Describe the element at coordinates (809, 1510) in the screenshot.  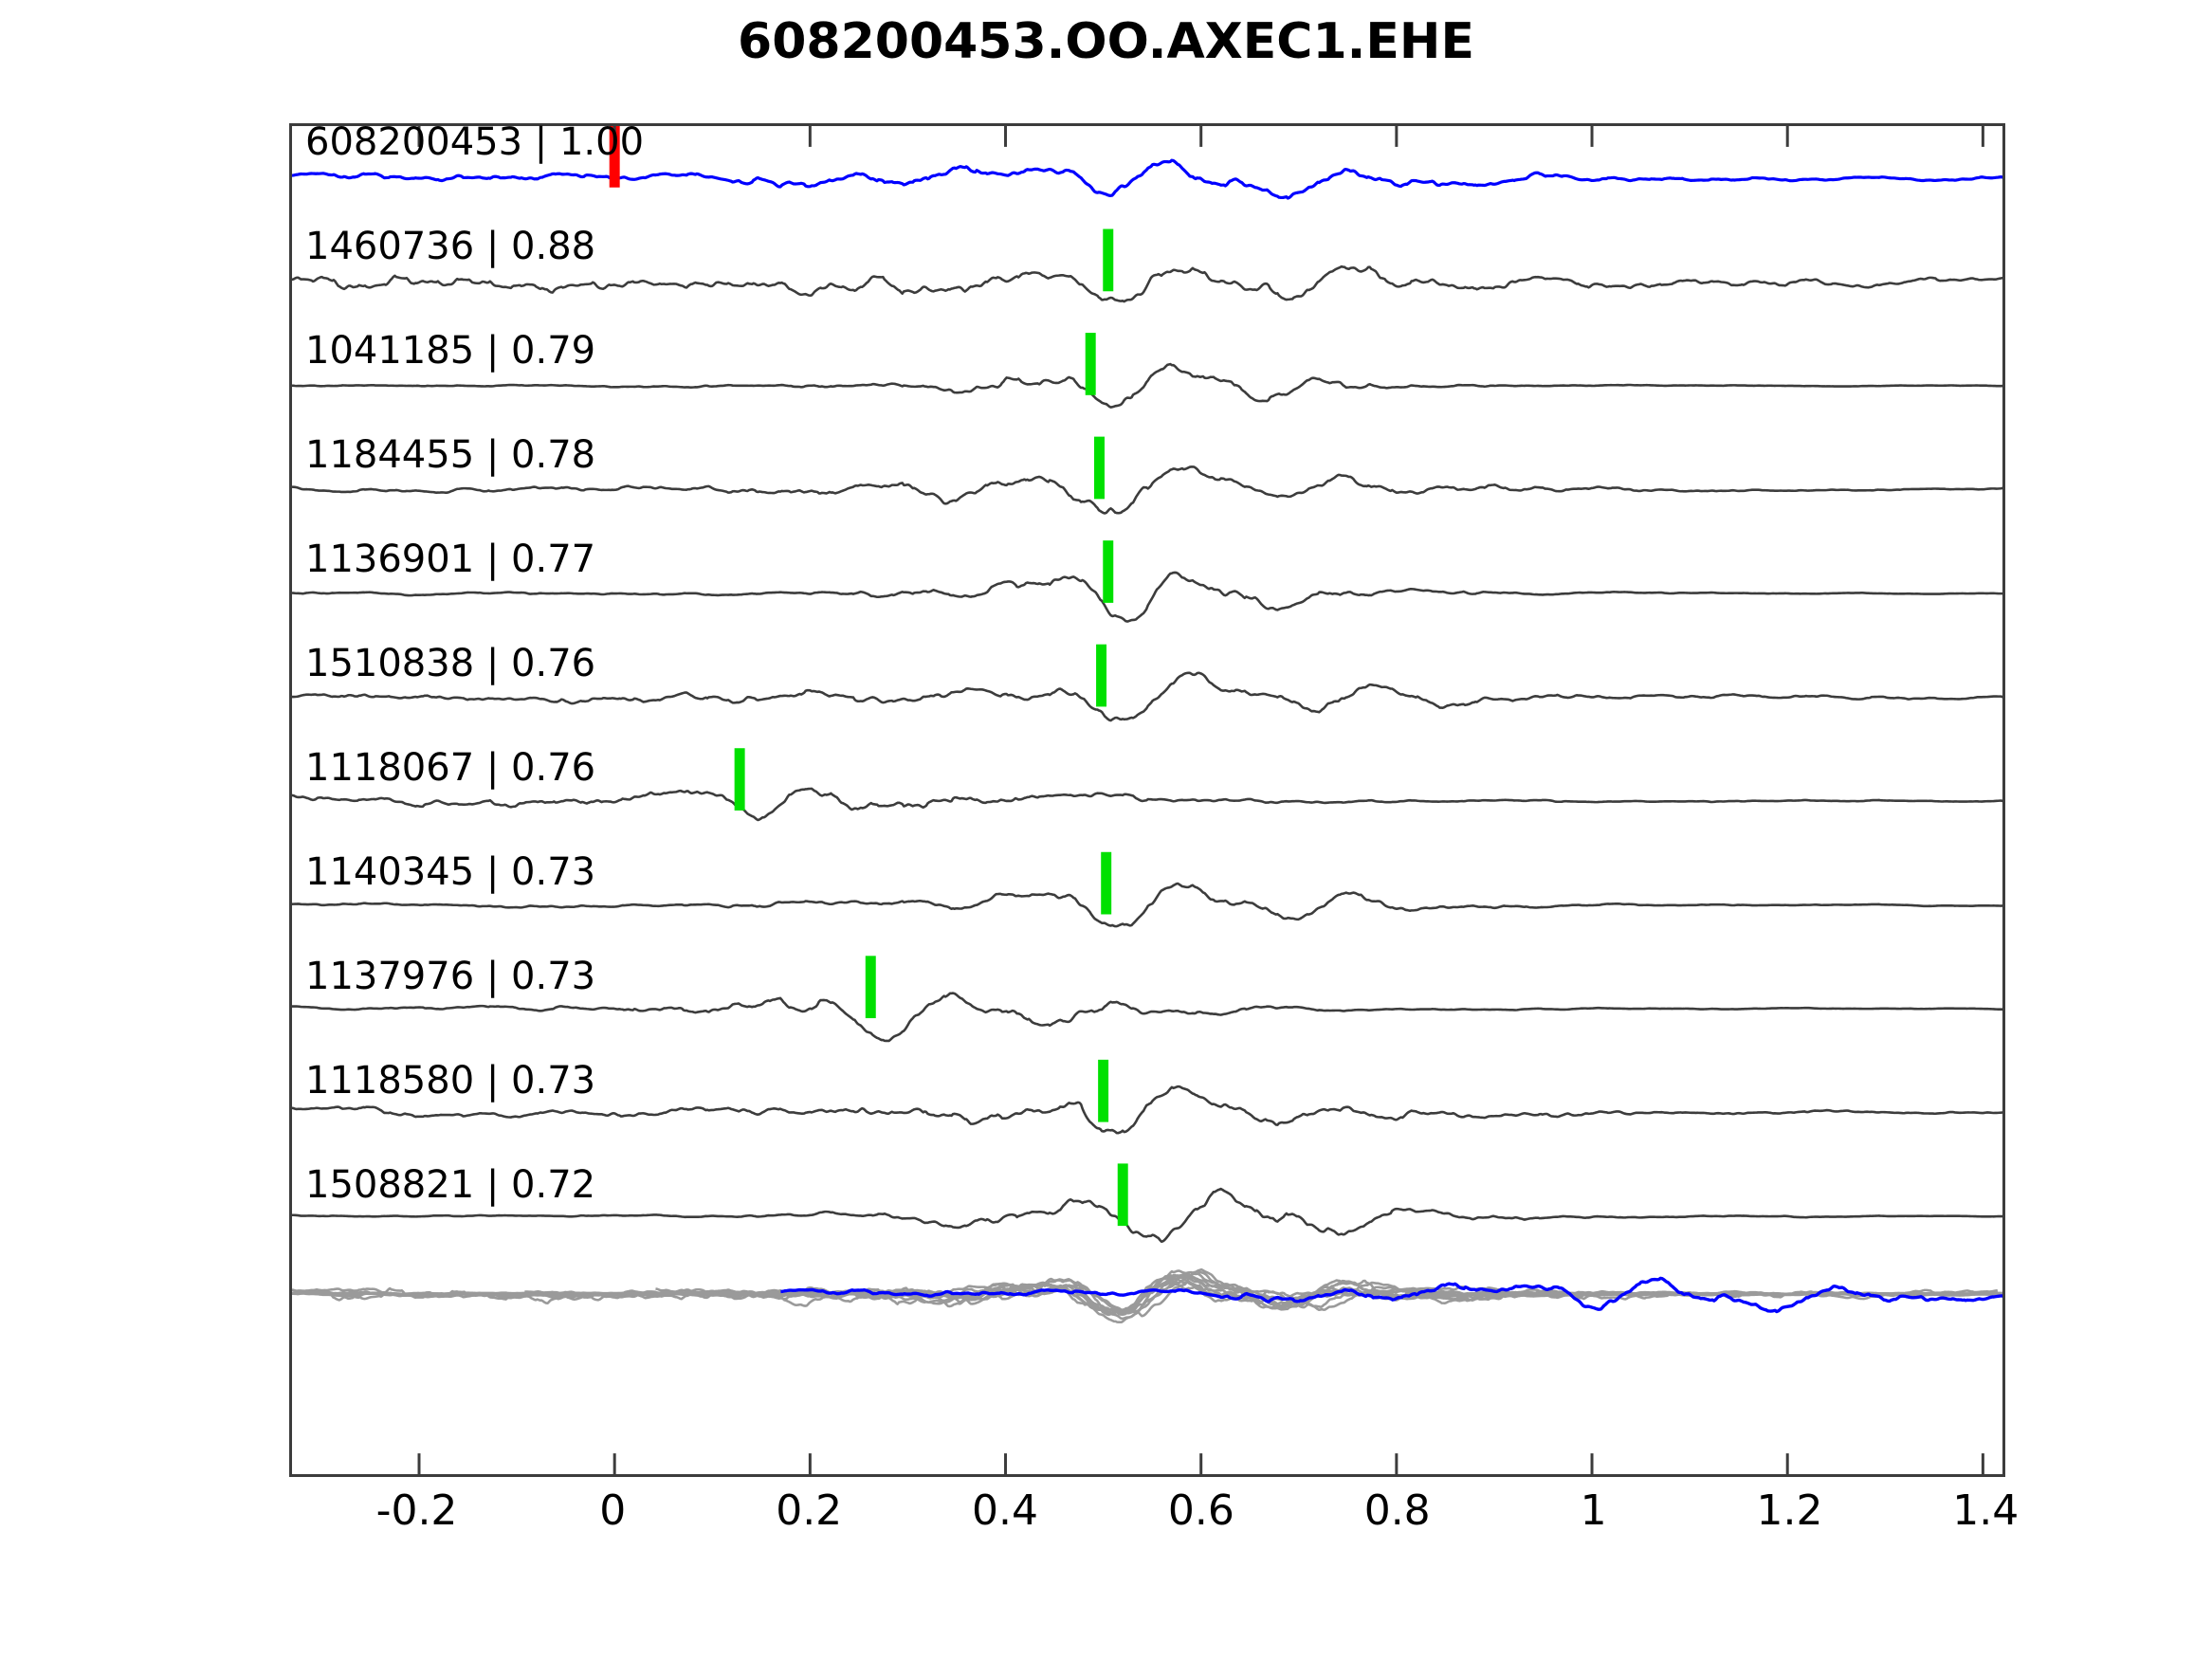
I see `x-tick-label-2: 0.2` at that location.